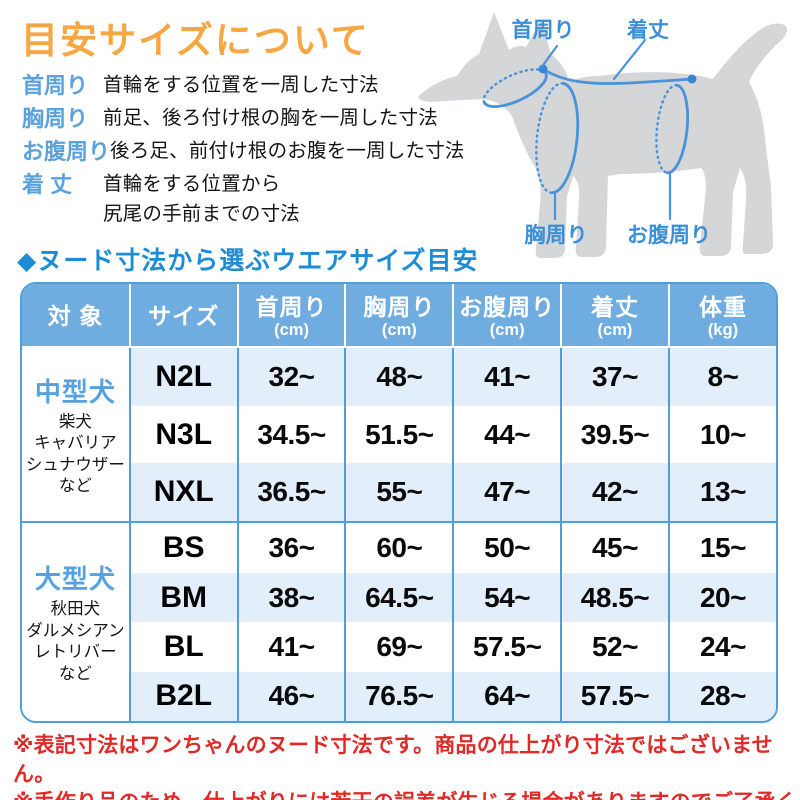 The height and width of the screenshot is (800, 800). What do you see at coordinates (192, 184) in the screenshot?
I see `definition-text-length-line1: 首輪をする位置から` at bounding box center [192, 184].